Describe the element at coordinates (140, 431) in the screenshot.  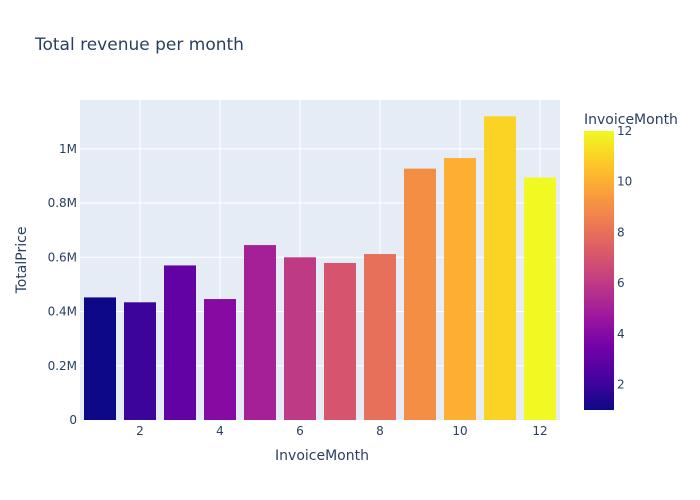
I see `x-tick-label: 2` at that location.